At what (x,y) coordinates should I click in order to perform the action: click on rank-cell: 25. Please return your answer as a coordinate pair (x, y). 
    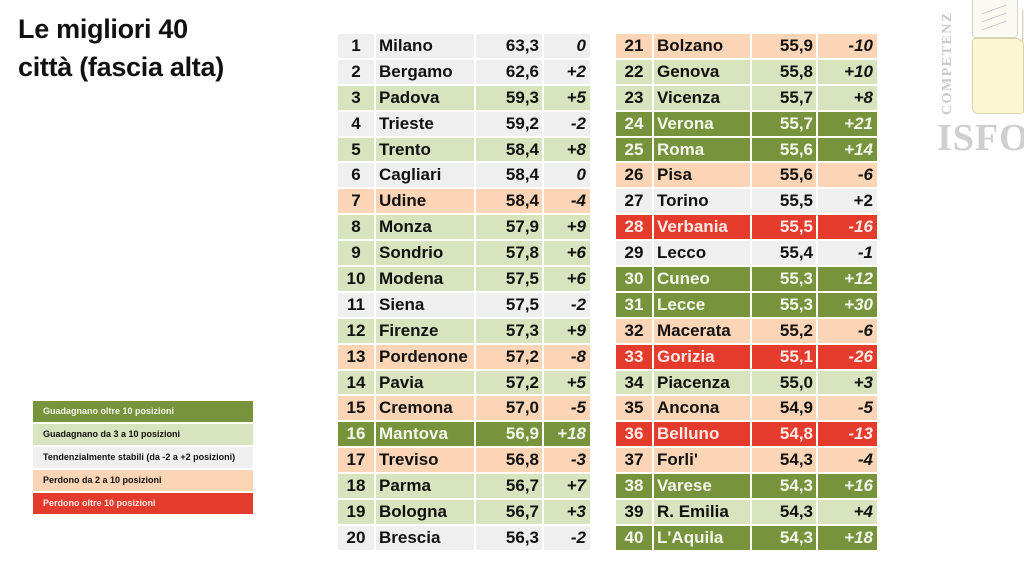
    Looking at the image, I should click on (634, 149).